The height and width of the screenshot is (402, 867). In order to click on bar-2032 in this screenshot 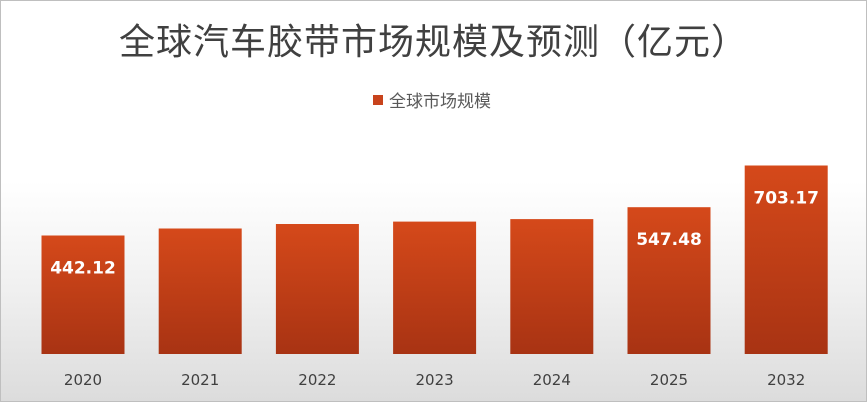, I will do `click(786, 259)`.